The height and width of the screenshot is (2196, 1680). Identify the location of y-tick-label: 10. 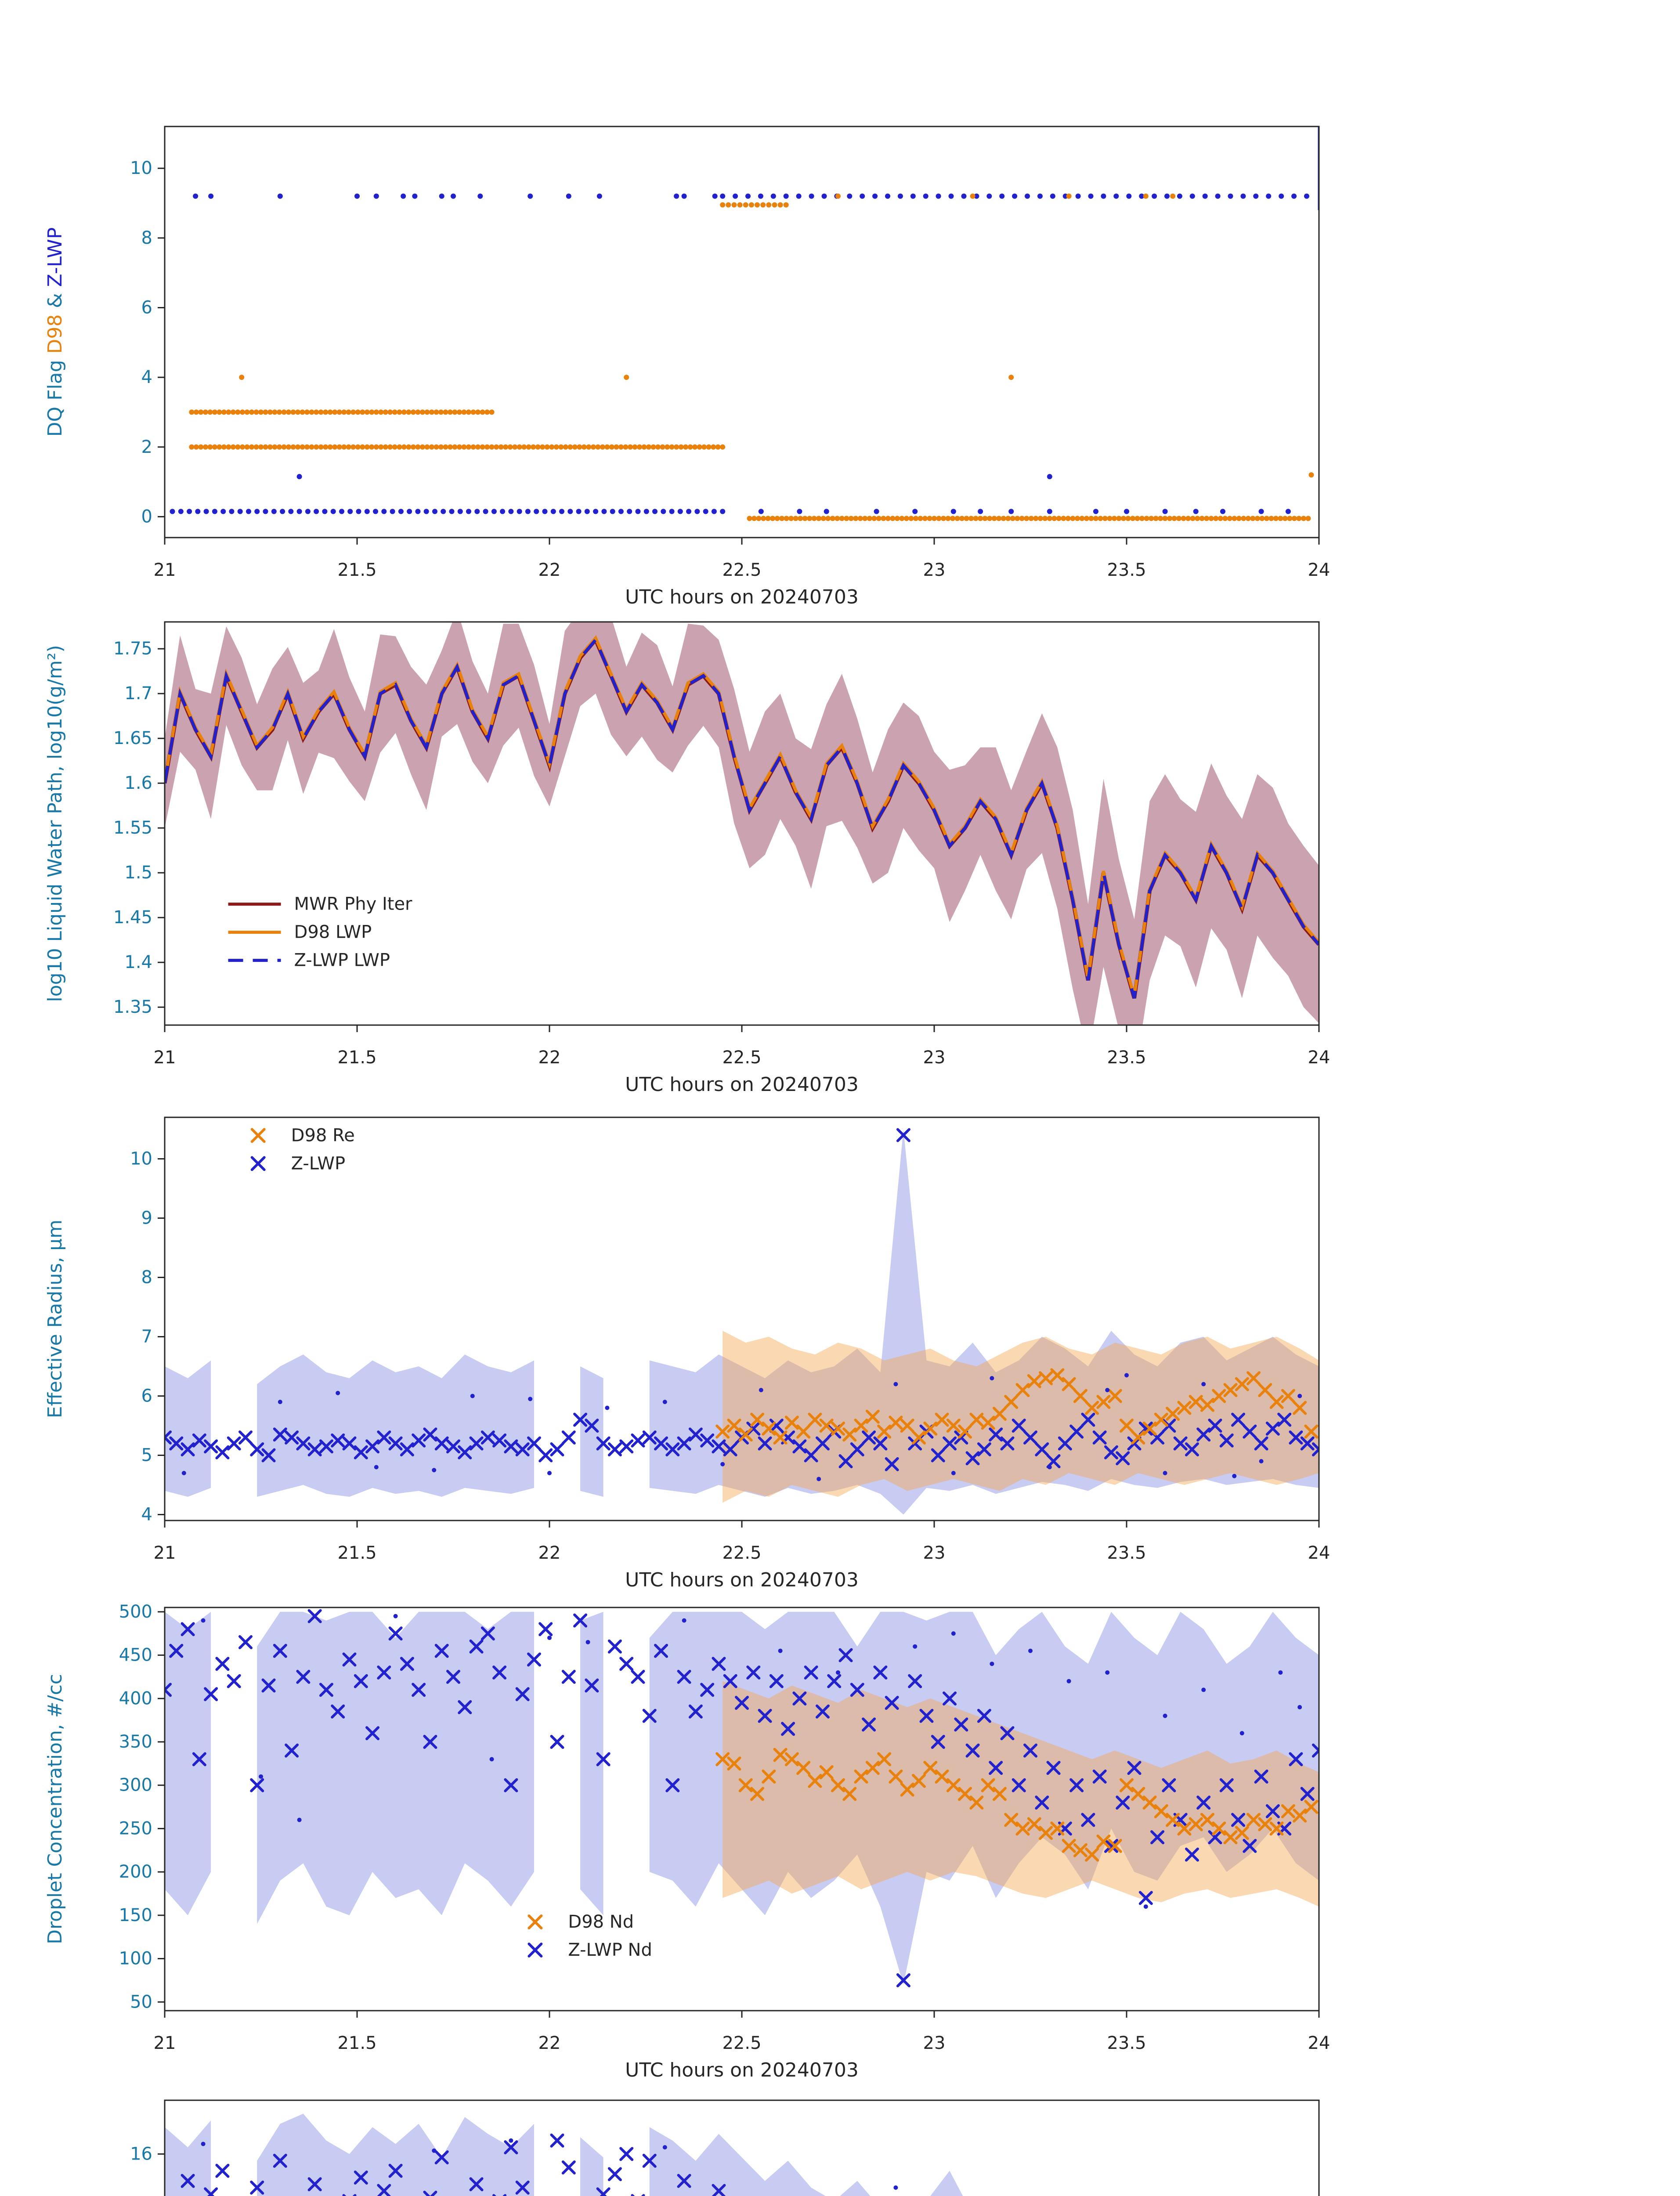
(141, 1159).